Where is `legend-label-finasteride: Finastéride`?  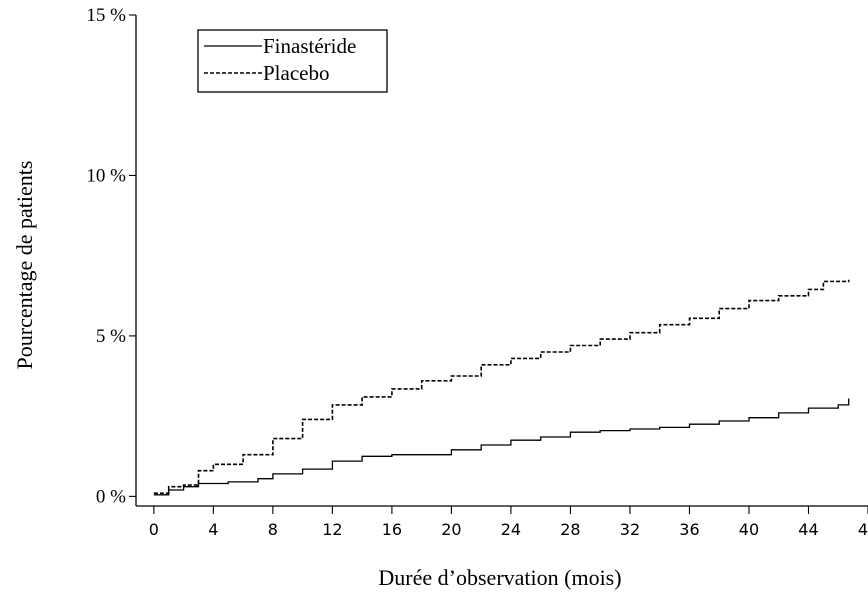
legend-label-finasteride: Finastéride is located at coordinates (309, 46).